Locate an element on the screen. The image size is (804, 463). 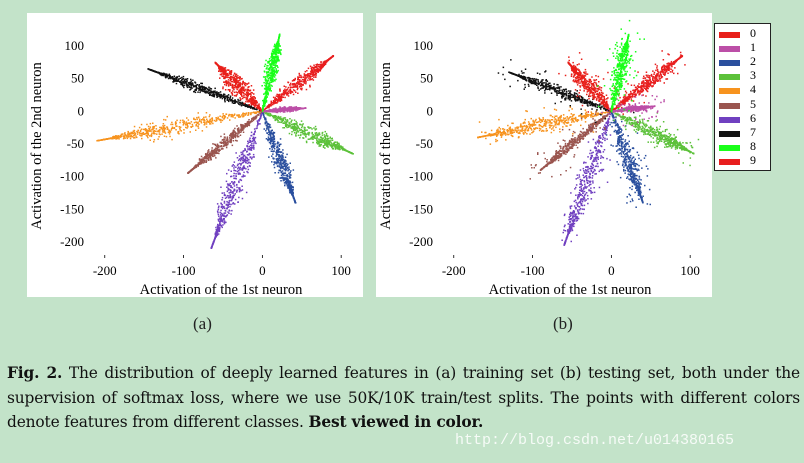
legend-label: 0 is located at coordinates (753, 33).